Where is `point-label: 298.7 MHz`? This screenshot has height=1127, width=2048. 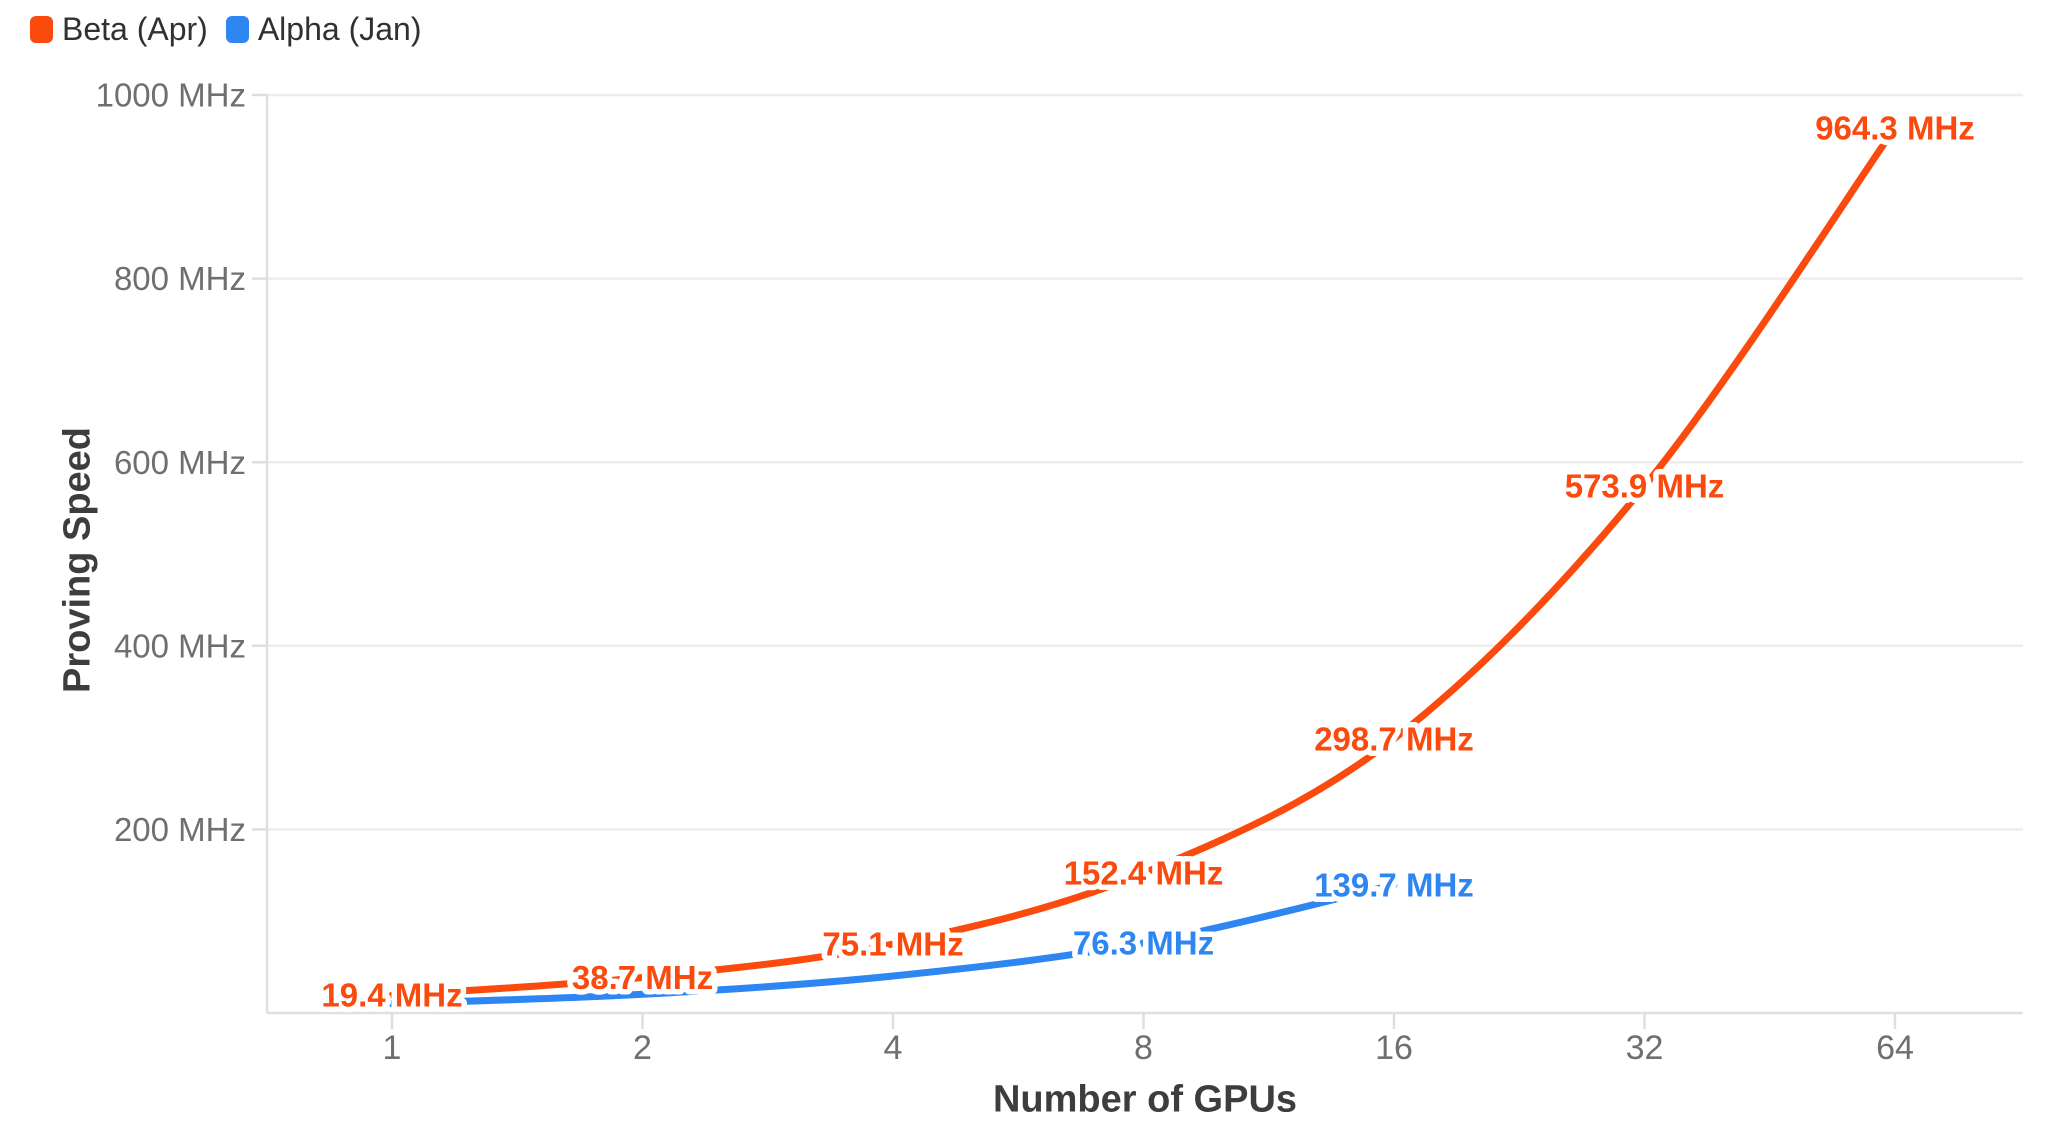 point-label: 298.7 MHz is located at coordinates (1394, 738).